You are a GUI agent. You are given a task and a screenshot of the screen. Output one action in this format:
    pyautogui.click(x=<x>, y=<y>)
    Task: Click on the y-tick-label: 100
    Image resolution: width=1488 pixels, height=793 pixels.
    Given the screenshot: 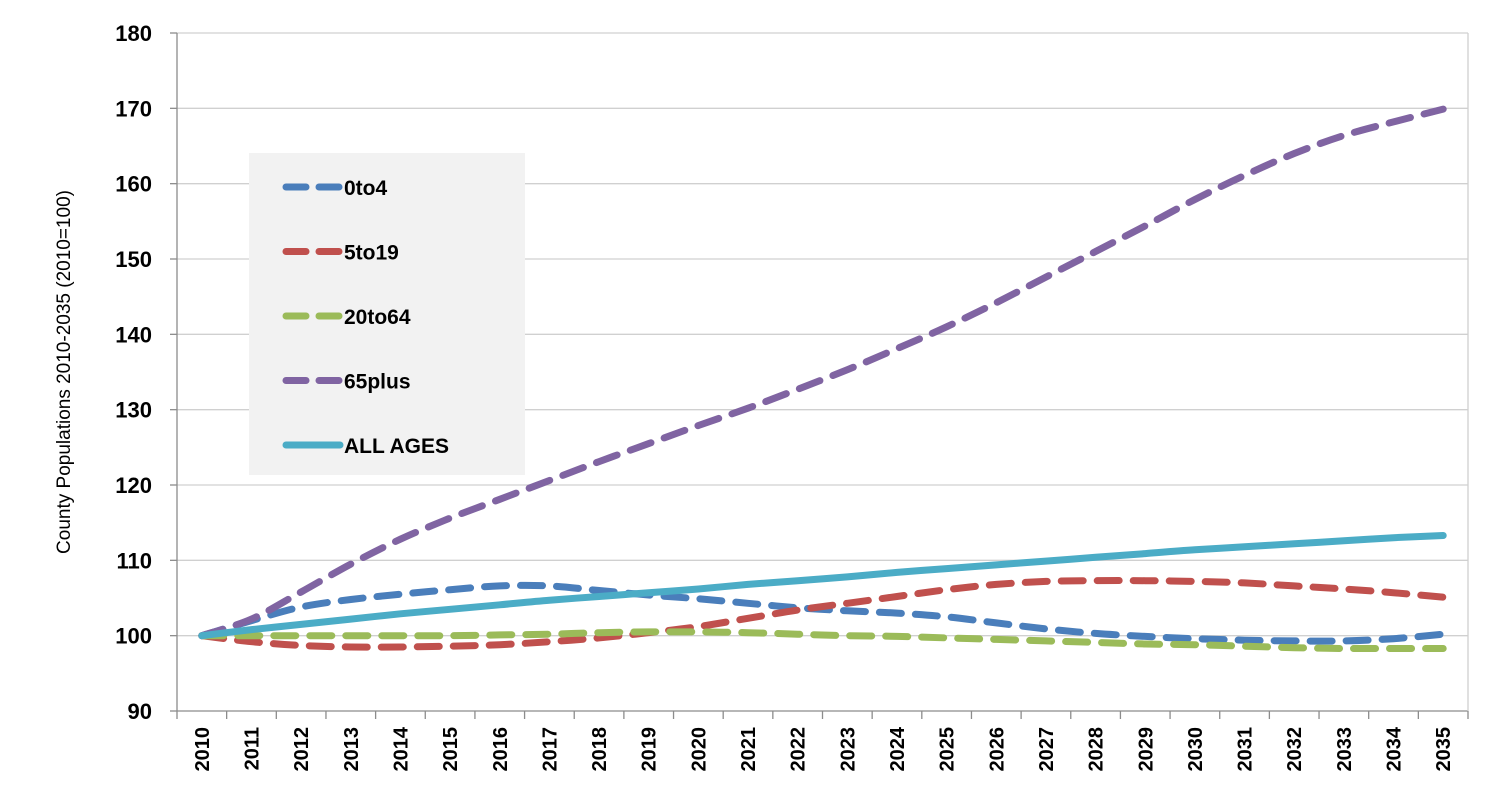 What is the action you would take?
    pyautogui.click(x=133, y=636)
    